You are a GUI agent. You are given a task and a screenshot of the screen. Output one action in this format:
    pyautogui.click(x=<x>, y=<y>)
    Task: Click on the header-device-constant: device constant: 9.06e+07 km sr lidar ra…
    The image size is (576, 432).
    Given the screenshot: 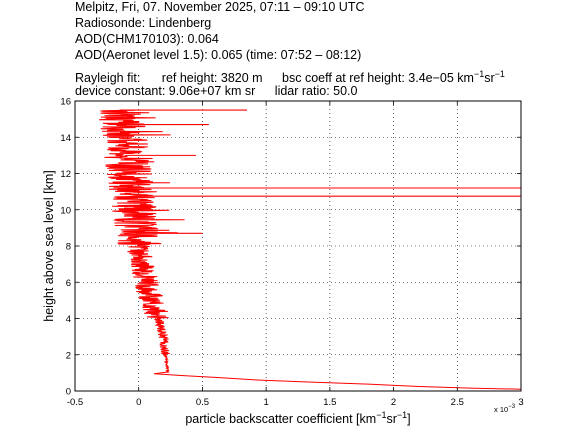 What is the action you would take?
    pyautogui.click(x=216, y=91)
    